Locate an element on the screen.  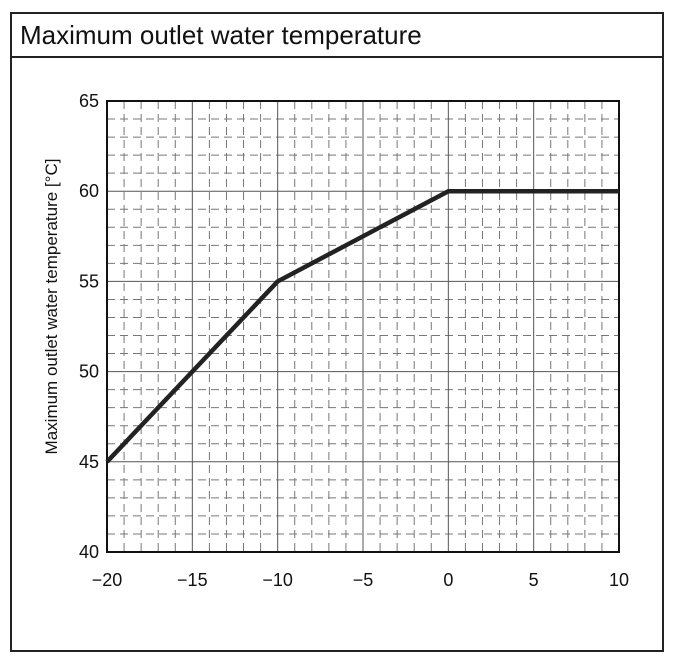
x-tick-label: −15 is located at coordinates (192, 580).